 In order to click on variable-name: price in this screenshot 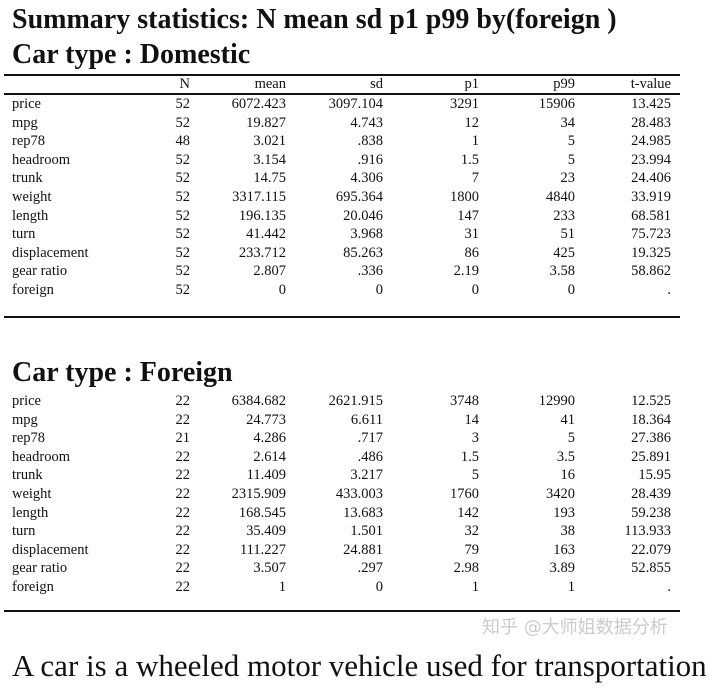, I will do `click(26, 104)`.